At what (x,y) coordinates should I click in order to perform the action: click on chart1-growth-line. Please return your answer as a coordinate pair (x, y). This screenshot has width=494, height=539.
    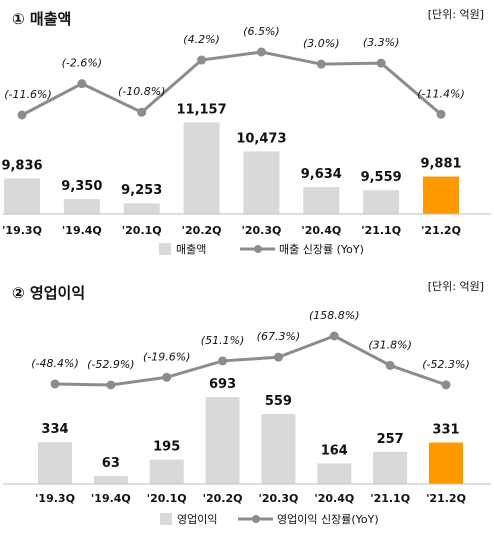
    Looking at the image, I should click on (231, 83).